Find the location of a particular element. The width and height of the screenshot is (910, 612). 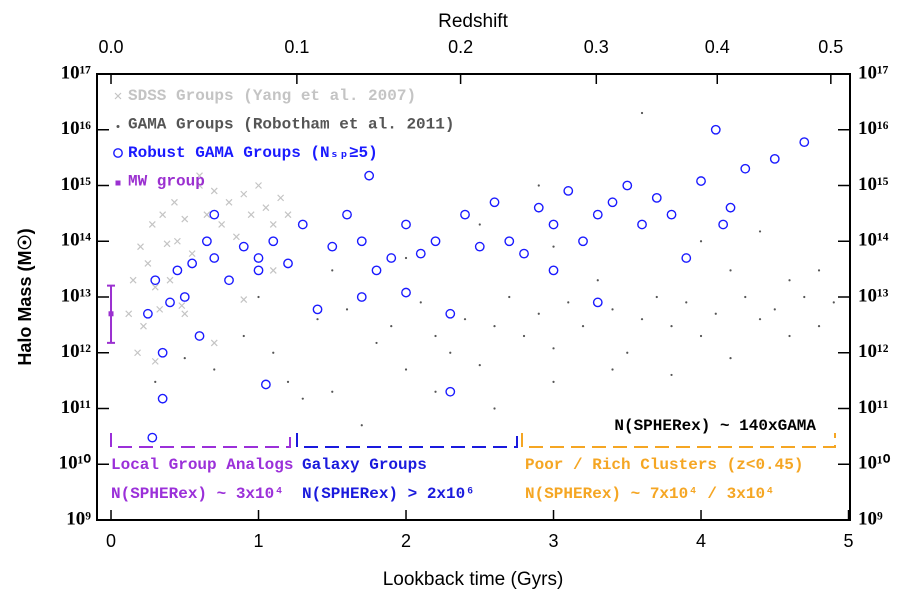

bracket is located at coordinates (678, 440).